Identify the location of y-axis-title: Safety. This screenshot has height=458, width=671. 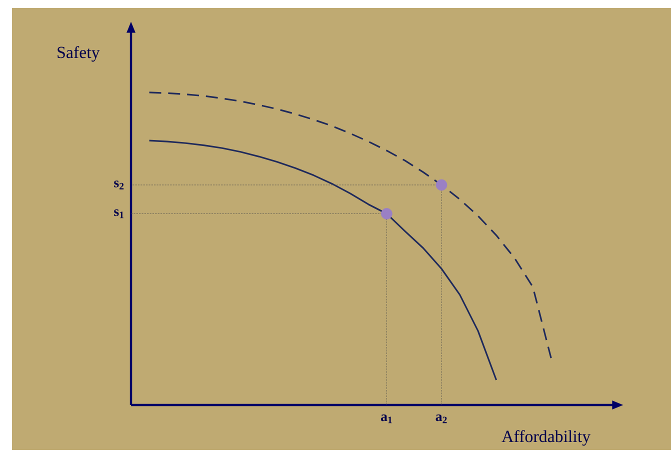
(79, 54).